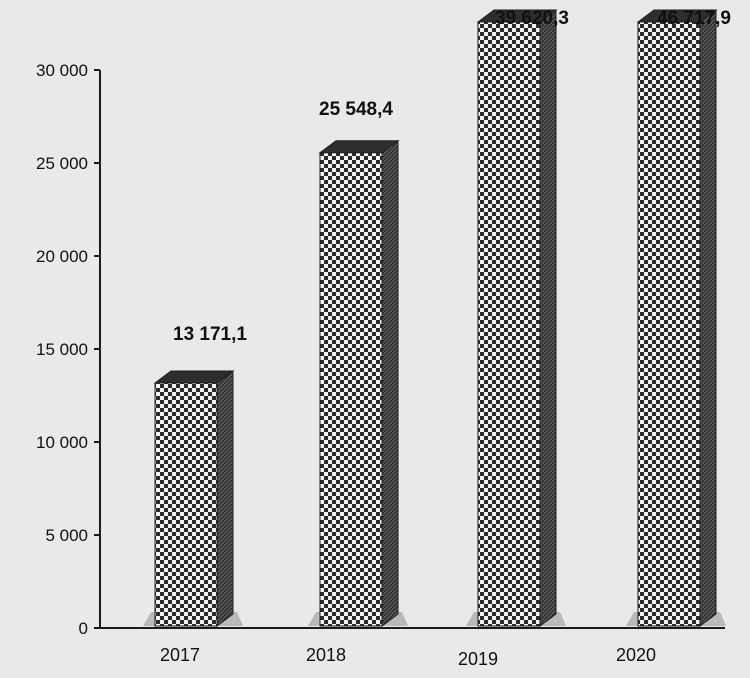 This screenshot has height=678, width=750. Describe the element at coordinates (210, 334) in the screenshot. I see `data-label: 13 171,1` at that location.